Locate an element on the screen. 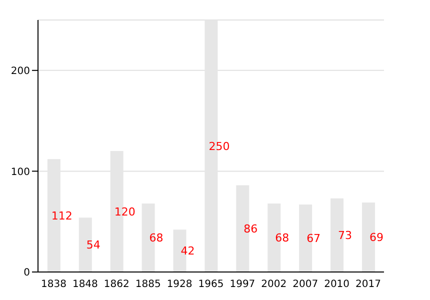  x-tick-label: 1862 is located at coordinates (117, 284).